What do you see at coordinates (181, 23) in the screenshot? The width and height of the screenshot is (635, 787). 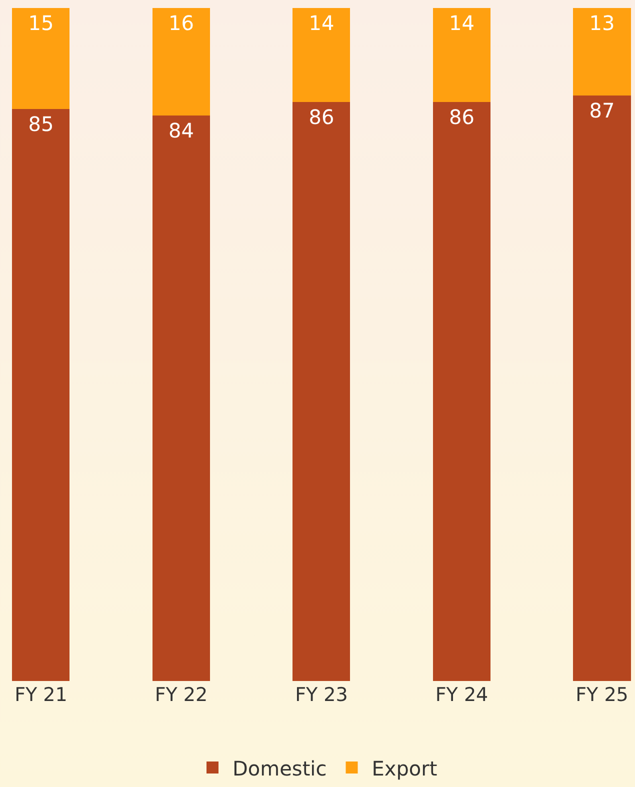 I see `data-label: 16` at bounding box center [181, 23].